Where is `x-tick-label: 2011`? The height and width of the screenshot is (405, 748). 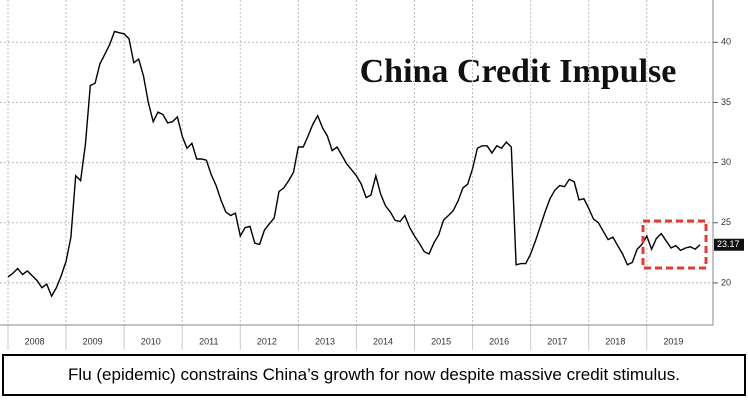 x-tick-label: 2011 is located at coordinates (208, 341).